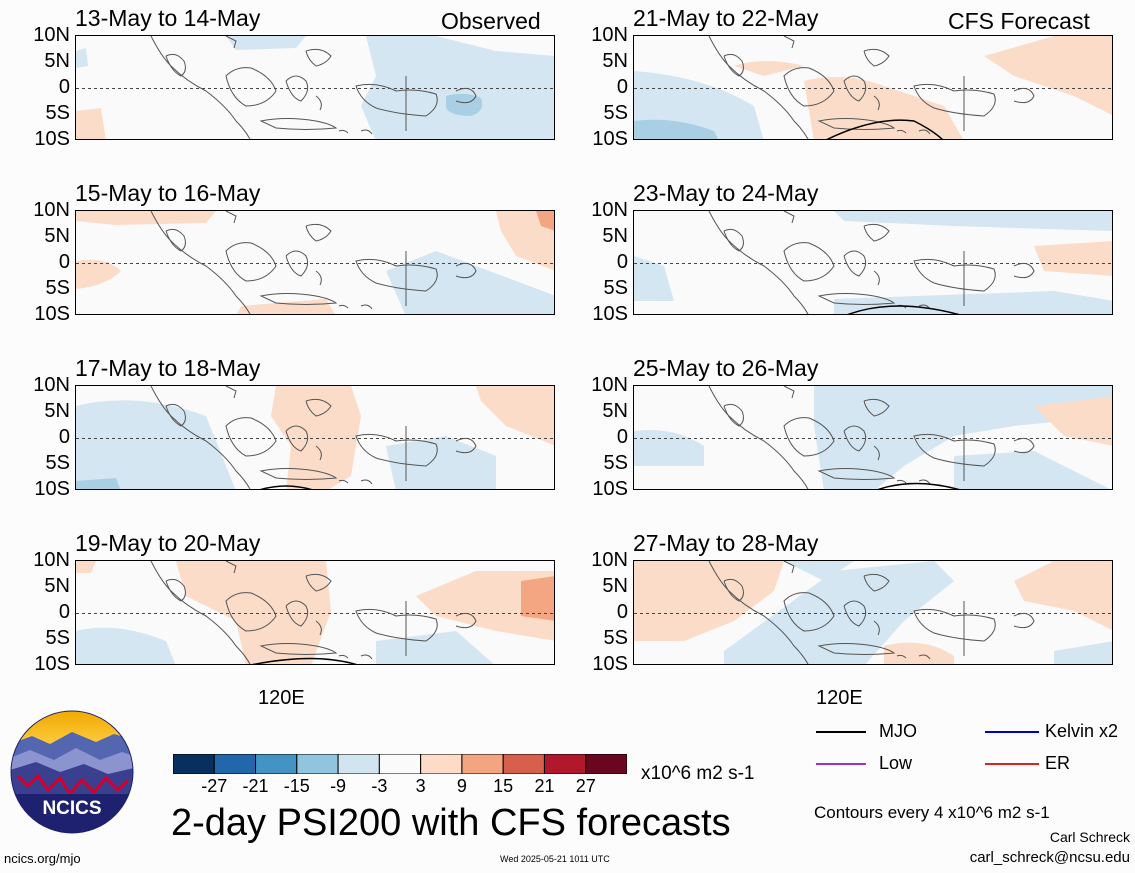  What do you see at coordinates (71, 808) in the screenshot?
I see `logo-text: NCICS` at bounding box center [71, 808].